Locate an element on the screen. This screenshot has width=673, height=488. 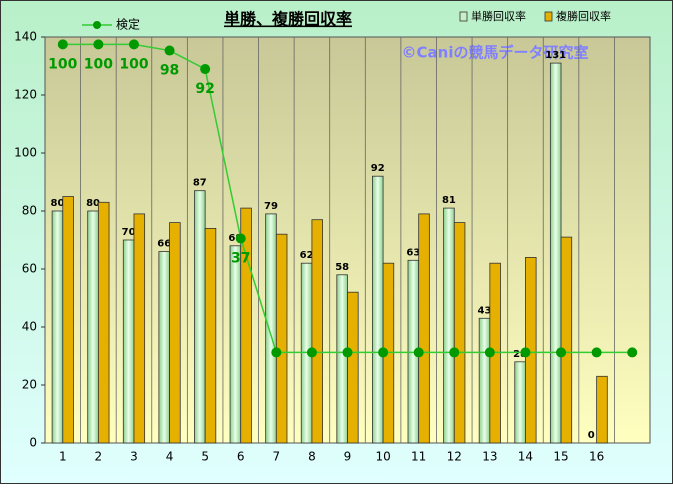
data-label: 68 is located at coordinates (235, 238).